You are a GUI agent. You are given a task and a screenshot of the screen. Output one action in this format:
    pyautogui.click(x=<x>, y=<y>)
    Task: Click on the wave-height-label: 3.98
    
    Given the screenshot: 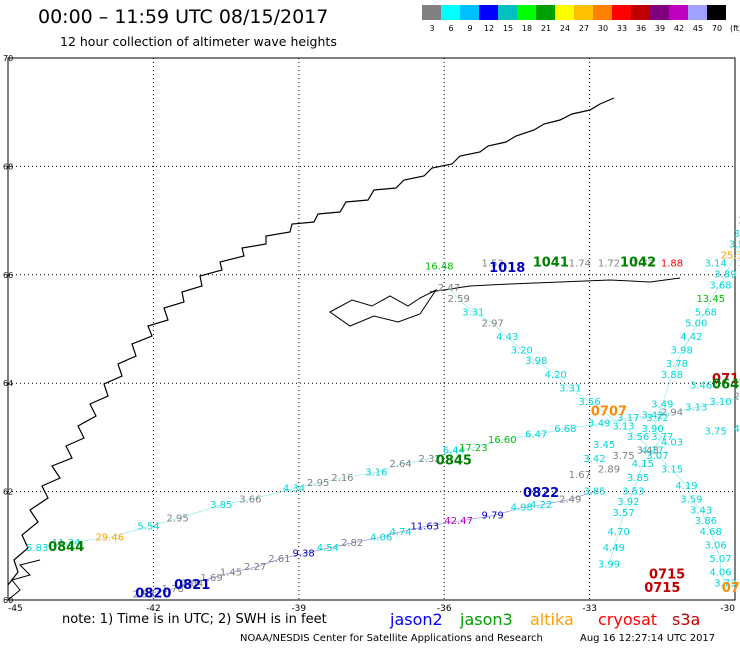 What is the action you would take?
    pyautogui.click(x=682, y=350)
    